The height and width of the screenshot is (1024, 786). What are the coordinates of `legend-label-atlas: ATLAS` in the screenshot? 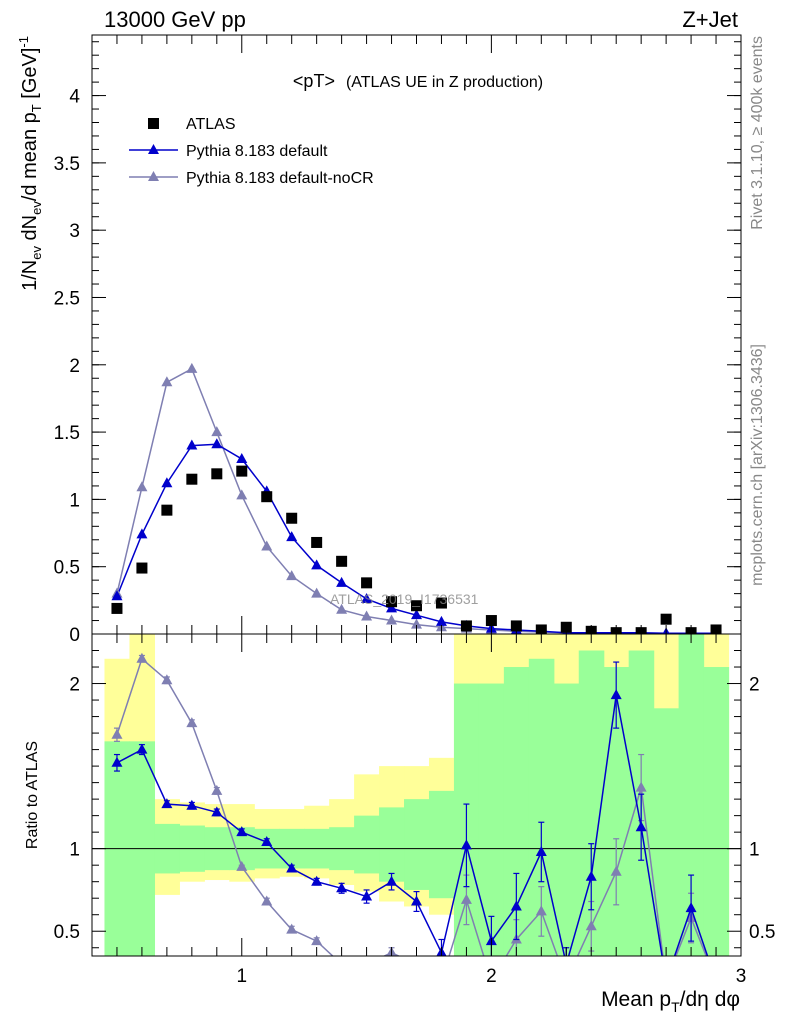 It's located at (211, 124).